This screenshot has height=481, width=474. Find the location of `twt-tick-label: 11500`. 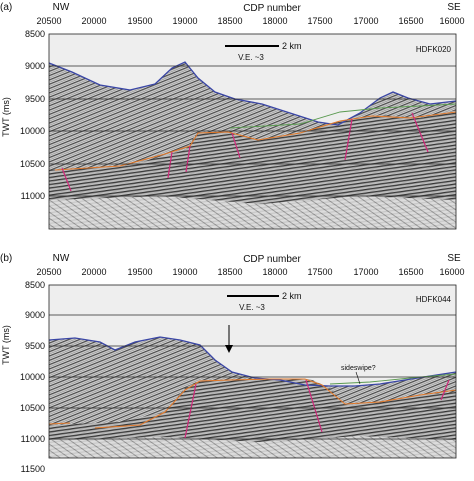

twt-tick-label: 11500 is located at coordinates (33, 469).